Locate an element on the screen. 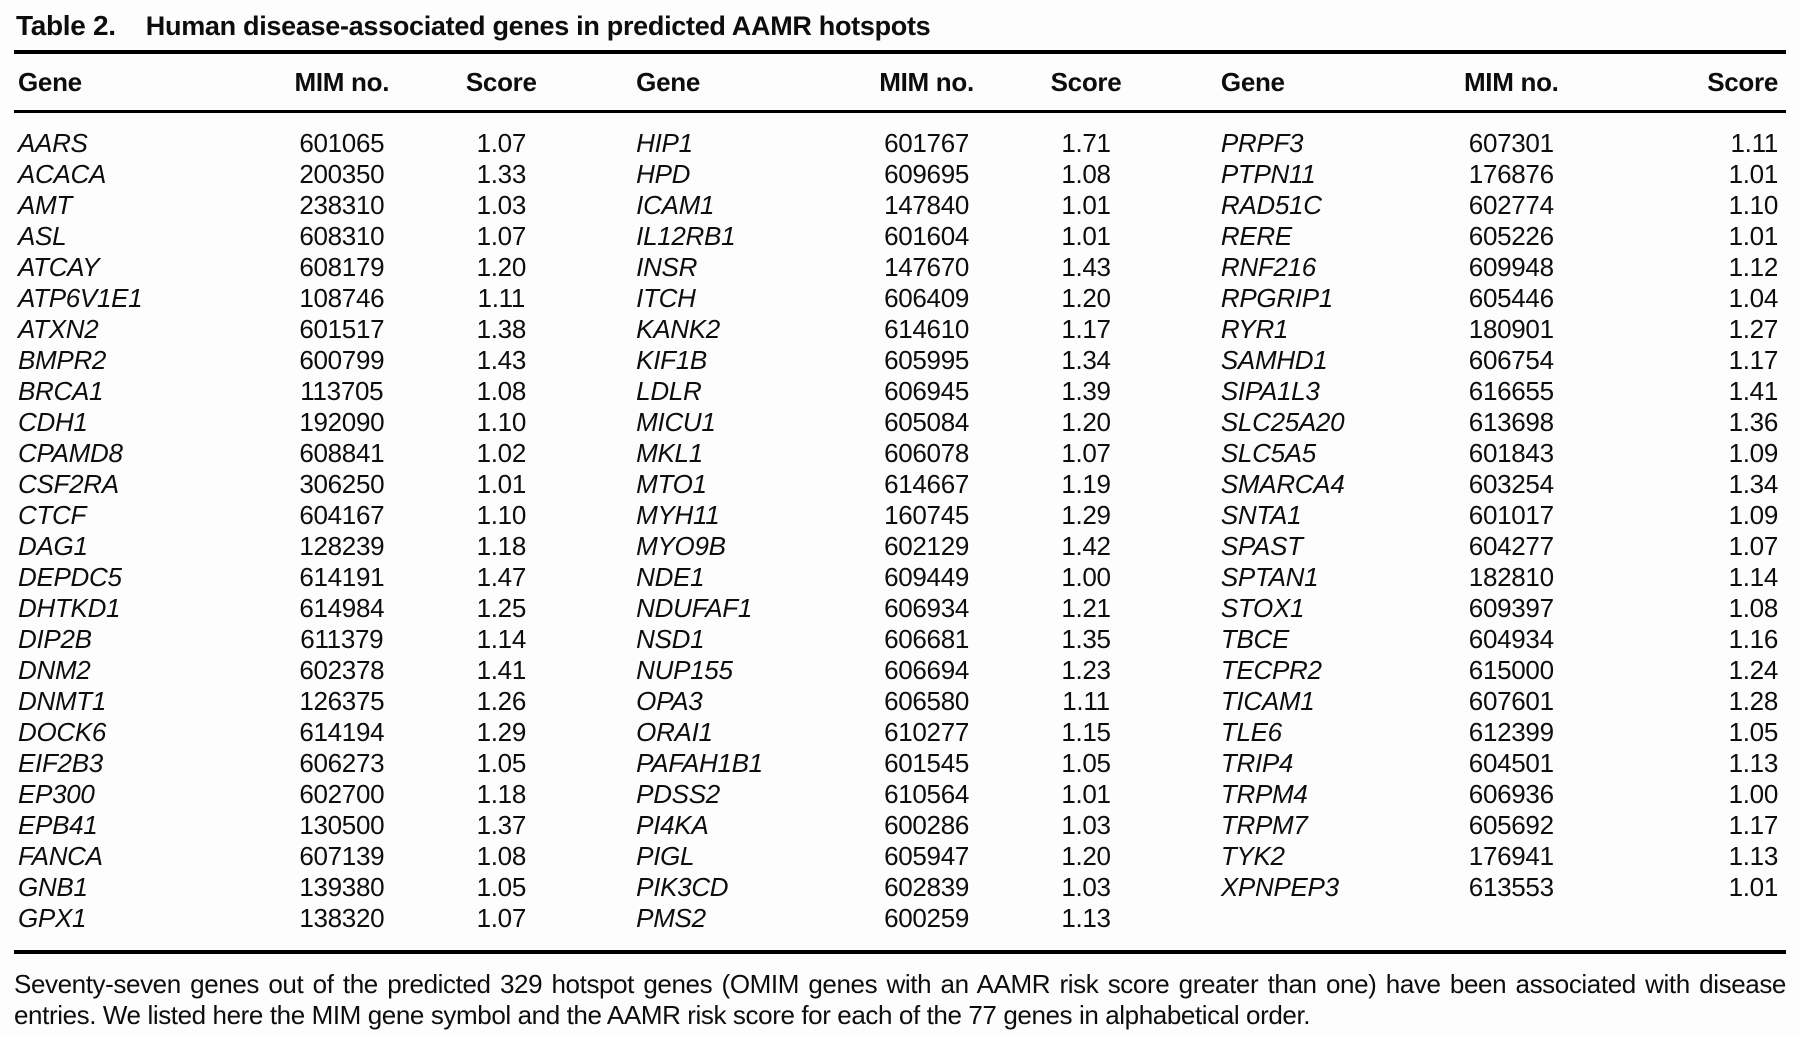 This screenshot has width=1800, height=1038. gene-cell: TBCE is located at coordinates (1255, 639).